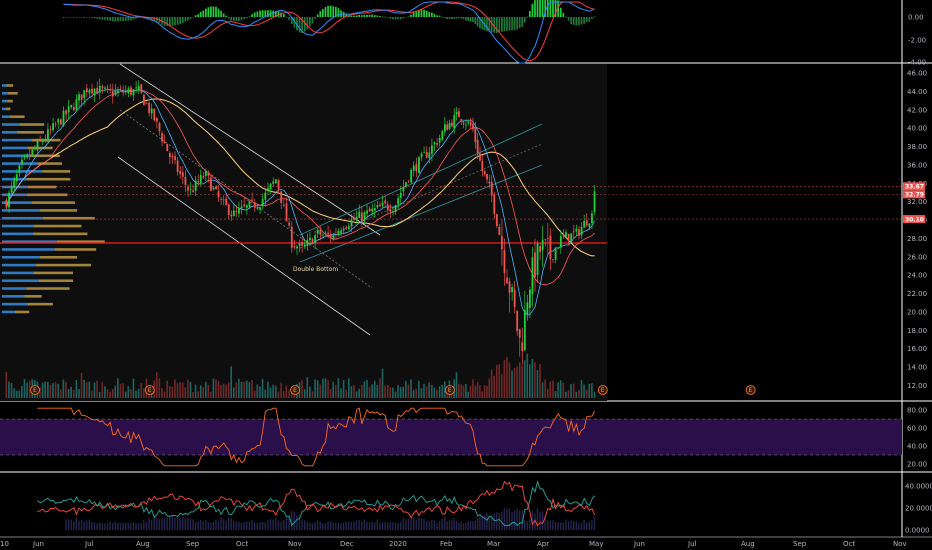  Describe the element at coordinates (748, 544) in the screenshot. I see `time-tick-label: Aug` at that location.